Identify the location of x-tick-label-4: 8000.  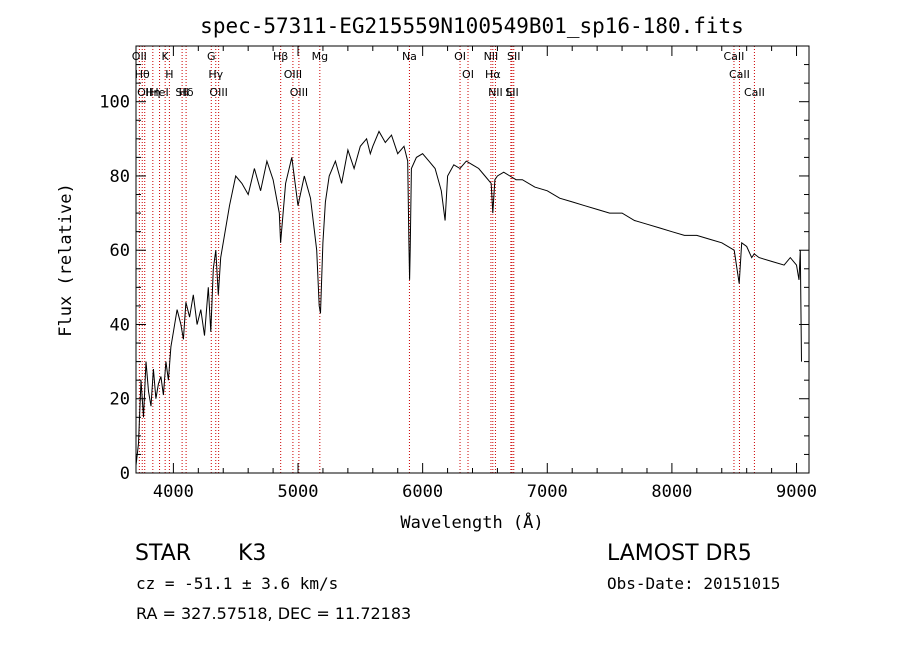
(671, 492).